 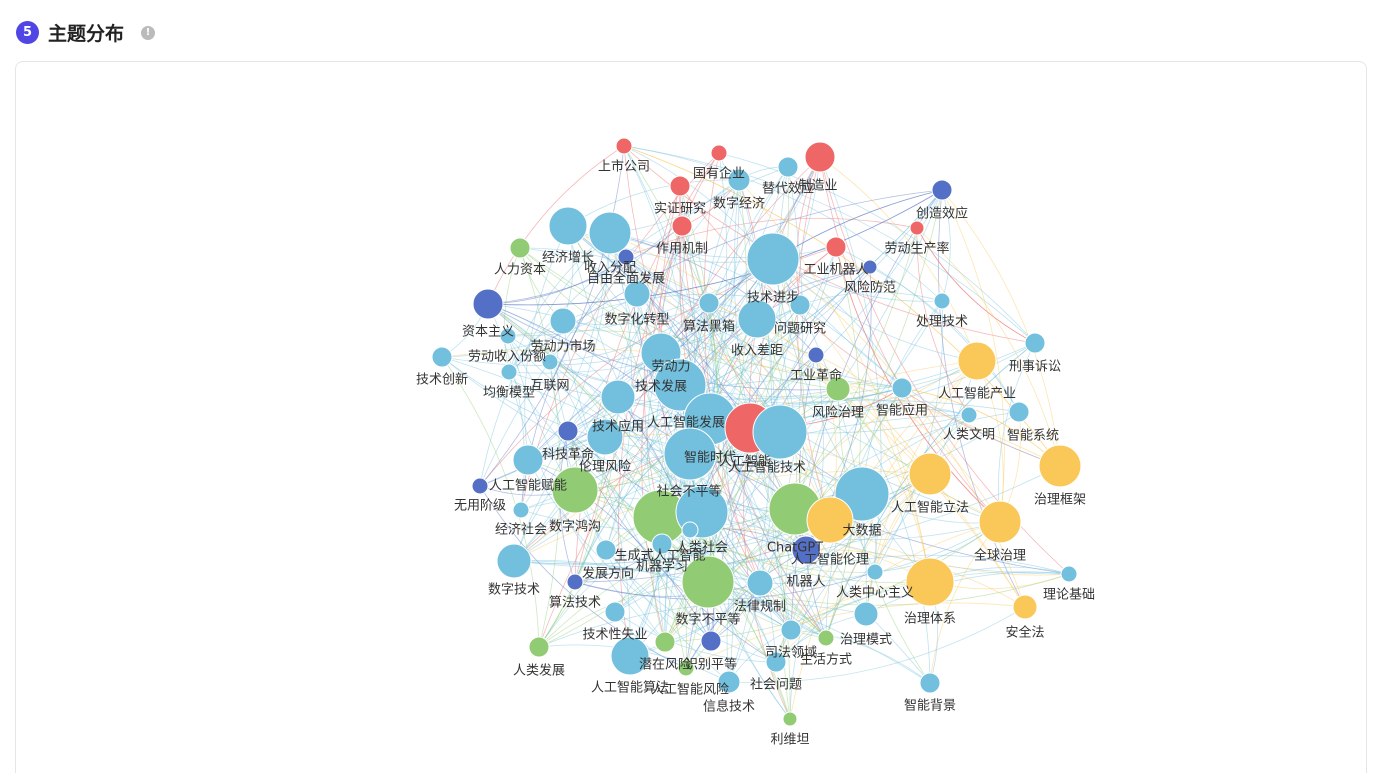 I want to click on node-label: 治理体系, so click(x=930, y=619).